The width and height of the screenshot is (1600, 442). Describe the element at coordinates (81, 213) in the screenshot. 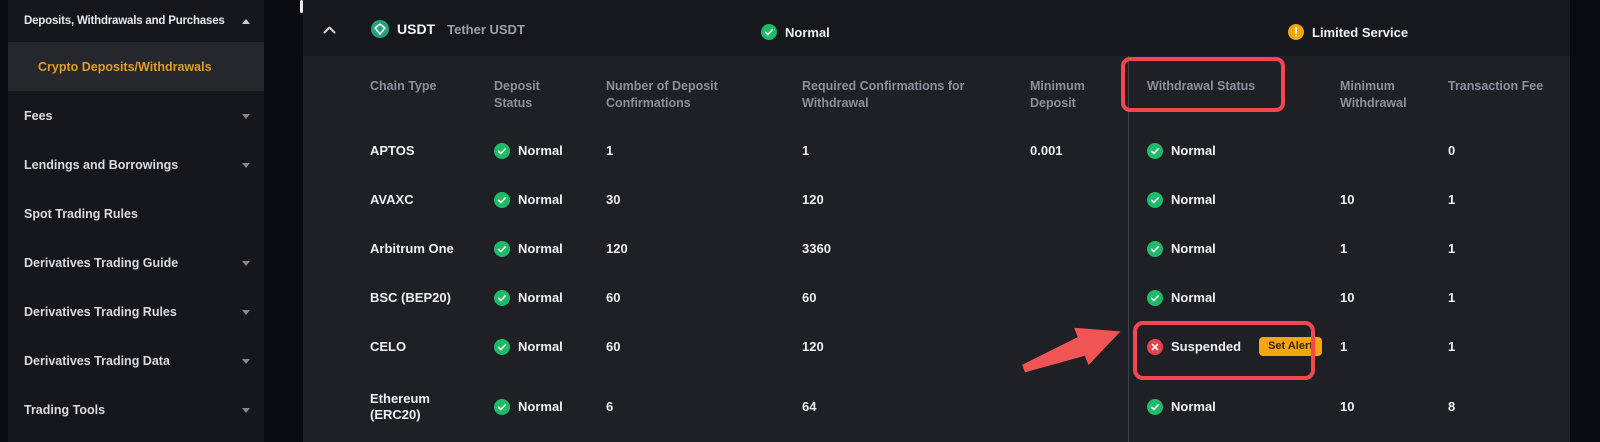

I see `sidebar-item-label: Spot Trading Rules` at that location.